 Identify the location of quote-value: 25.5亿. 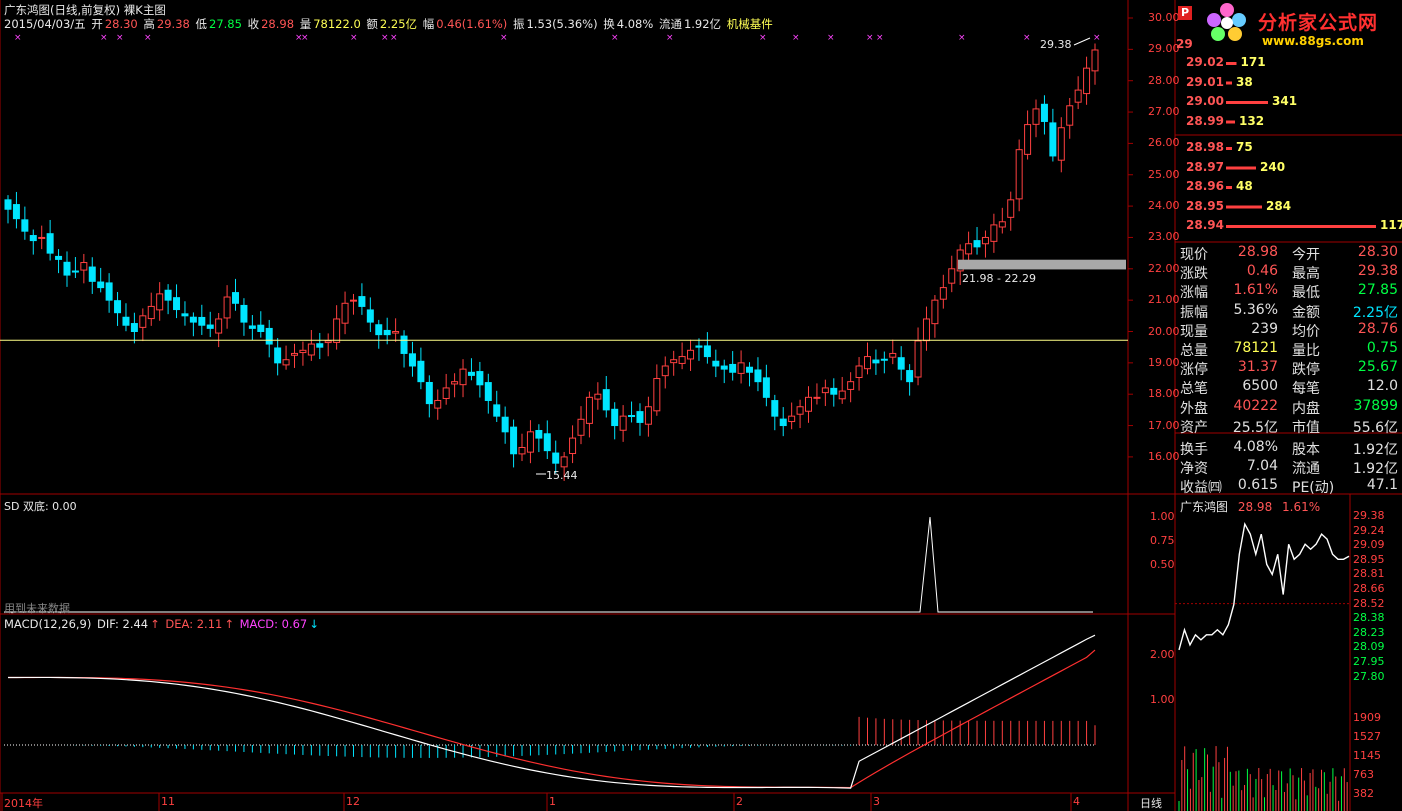
(1255, 427).